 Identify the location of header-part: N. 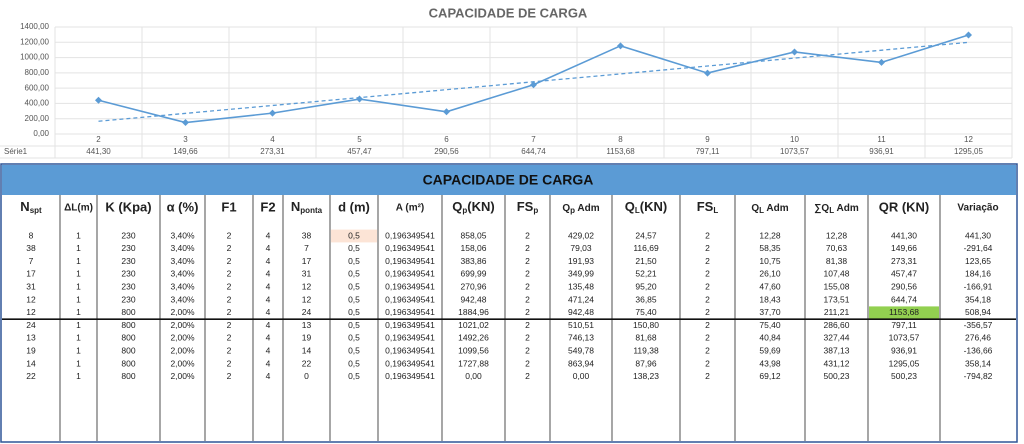
(24, 206).